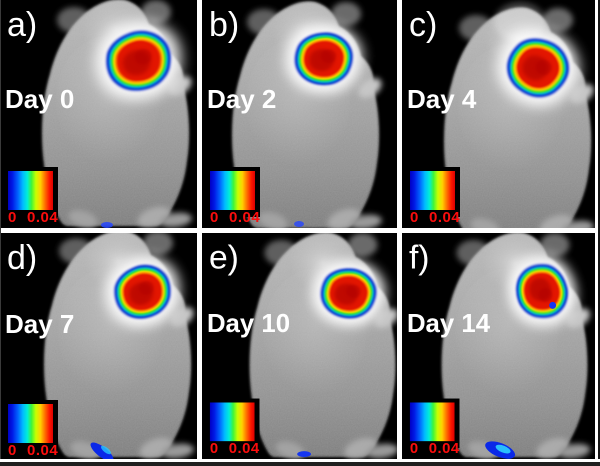 The image size is (600, 466). I want to click on panel-letter: e), so click(224, 258).